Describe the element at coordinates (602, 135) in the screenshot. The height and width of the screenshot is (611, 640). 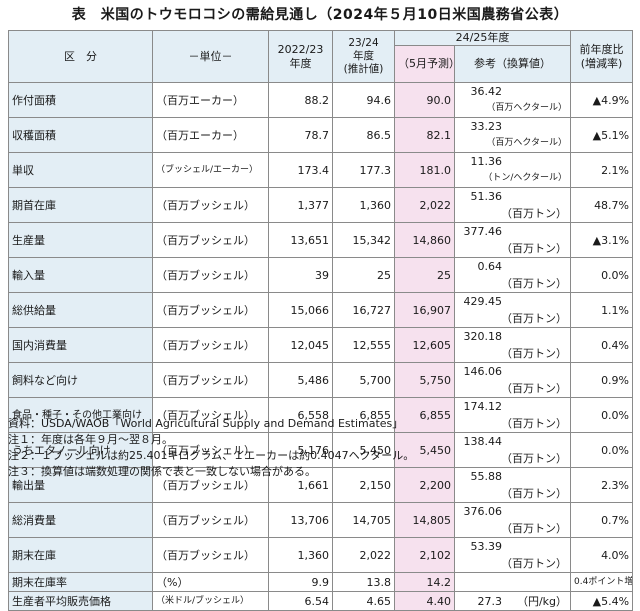
I see `row-yoy-change: ▲5.1%` at that location.